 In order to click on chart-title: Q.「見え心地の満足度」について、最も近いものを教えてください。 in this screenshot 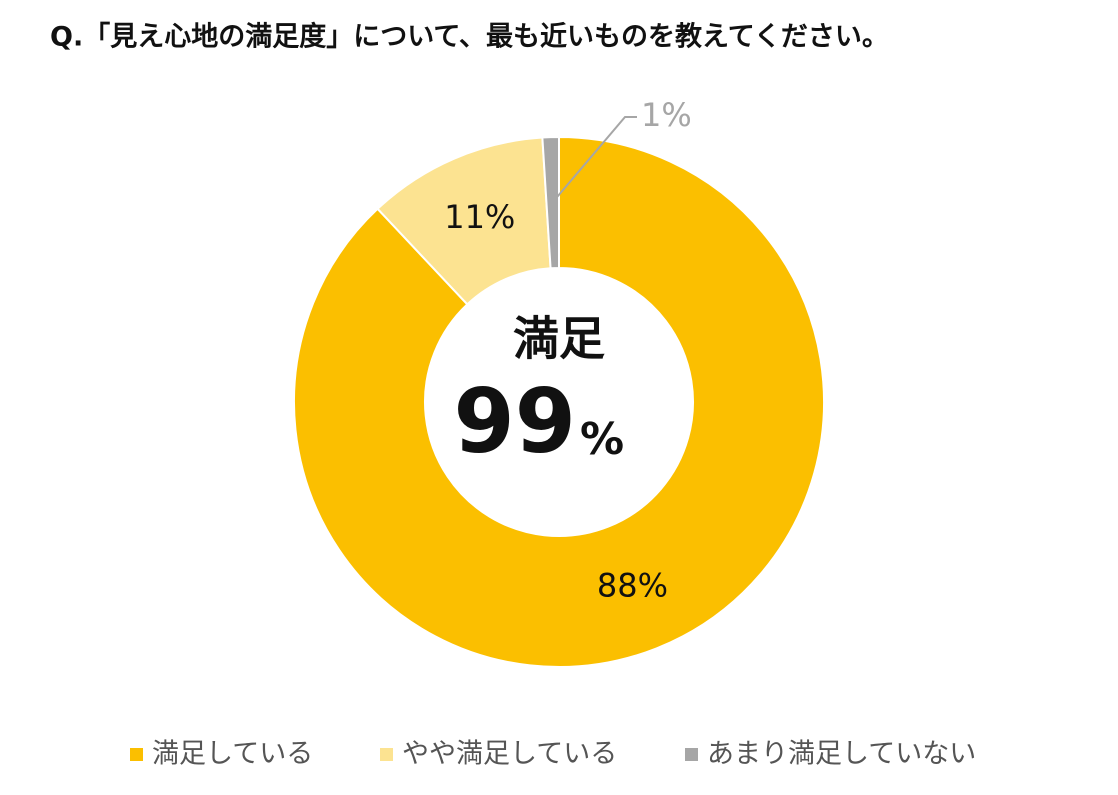, I will do `click(469, 37)`.